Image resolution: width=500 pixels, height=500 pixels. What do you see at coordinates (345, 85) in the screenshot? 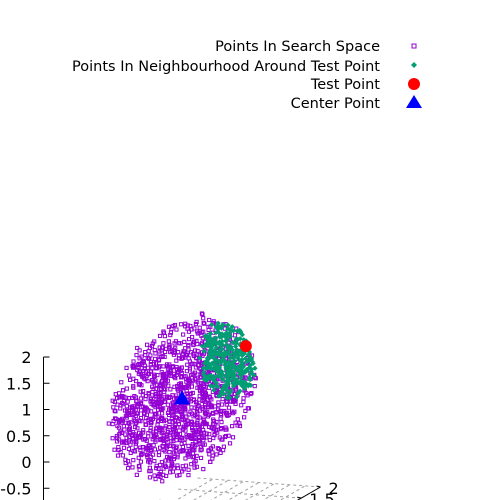
I see `legend-label-test-point: Test Point` at bounding box center [345, 85].